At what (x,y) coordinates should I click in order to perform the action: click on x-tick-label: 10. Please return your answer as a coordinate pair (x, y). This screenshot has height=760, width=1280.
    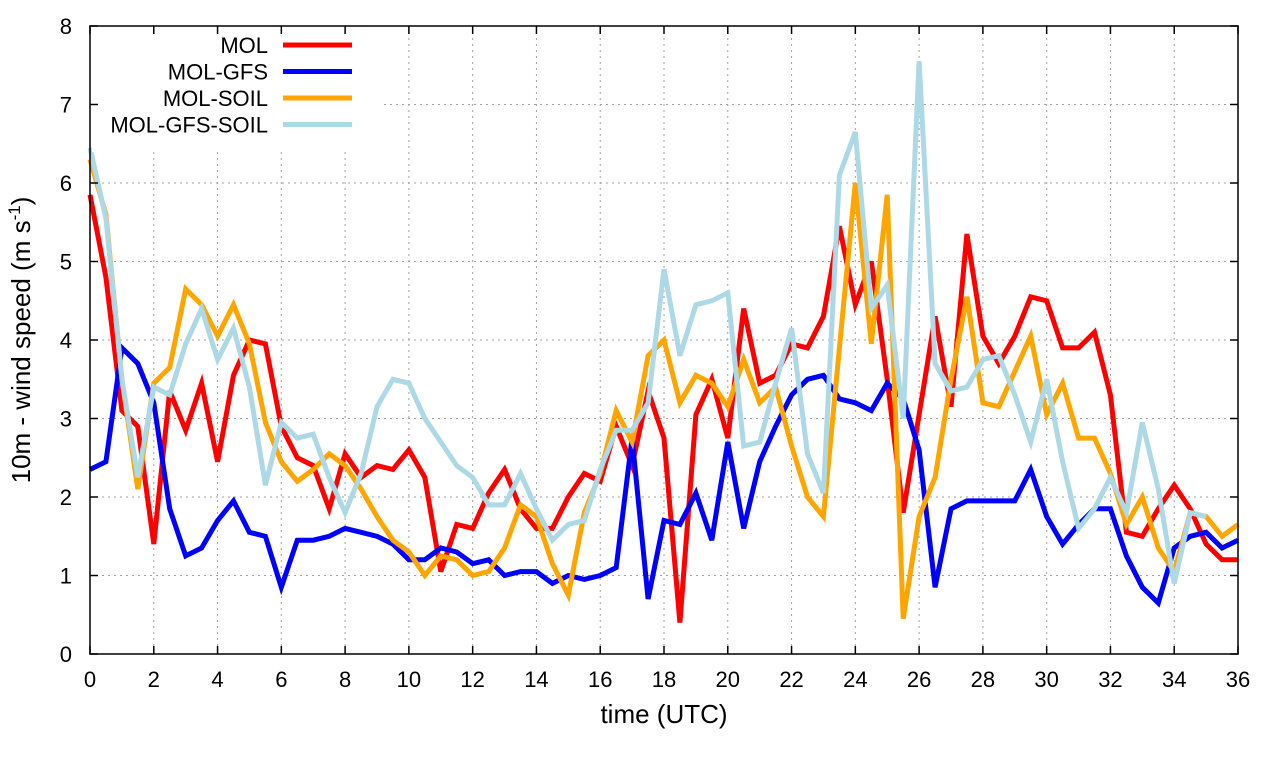
    Looking at the image, I should click on (409, 679).